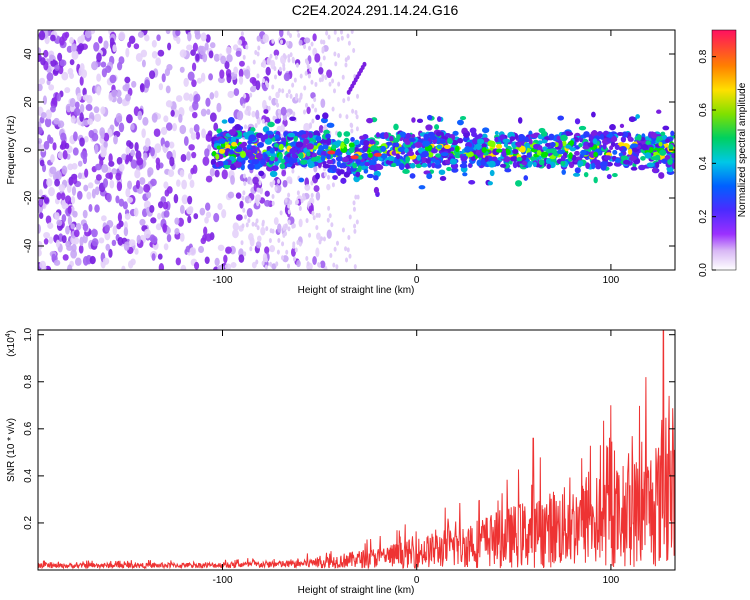 The image size is (750, 600). I want to click on bottom-y-tick-label: 1.0, so click(28, 334).